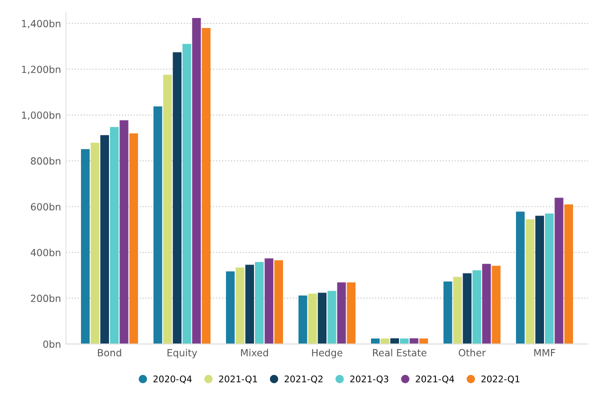 This screenshot has width=600, height=400. What do you see at coordinates (41, 24) in the screenshot?
I see `y-tick-label: 1,400bn` at bounding box center [41, 24].